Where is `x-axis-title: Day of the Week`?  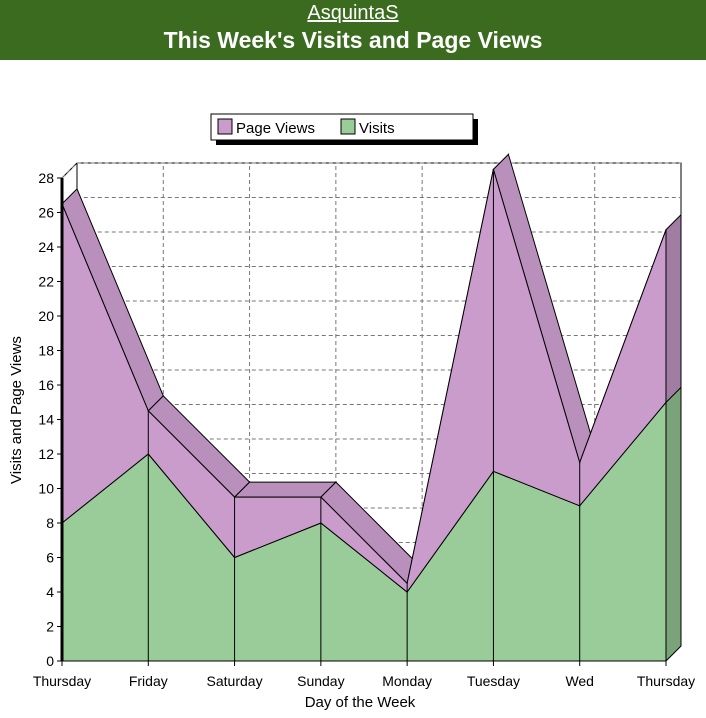 x-axis-title: Day of the Week is located at coordinates (360, 702).